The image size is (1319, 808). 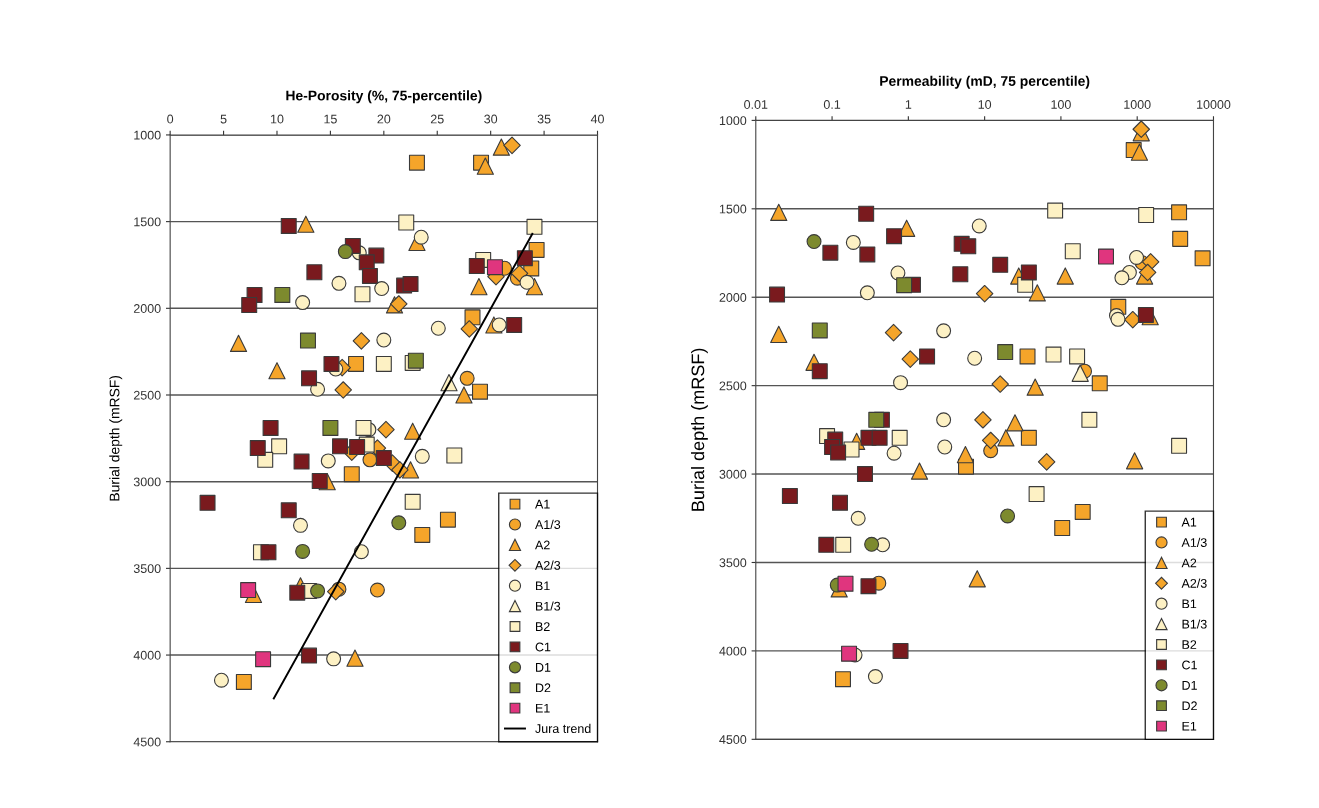 I want to click on x-tick-label: 40, so click(x=597, y=119).